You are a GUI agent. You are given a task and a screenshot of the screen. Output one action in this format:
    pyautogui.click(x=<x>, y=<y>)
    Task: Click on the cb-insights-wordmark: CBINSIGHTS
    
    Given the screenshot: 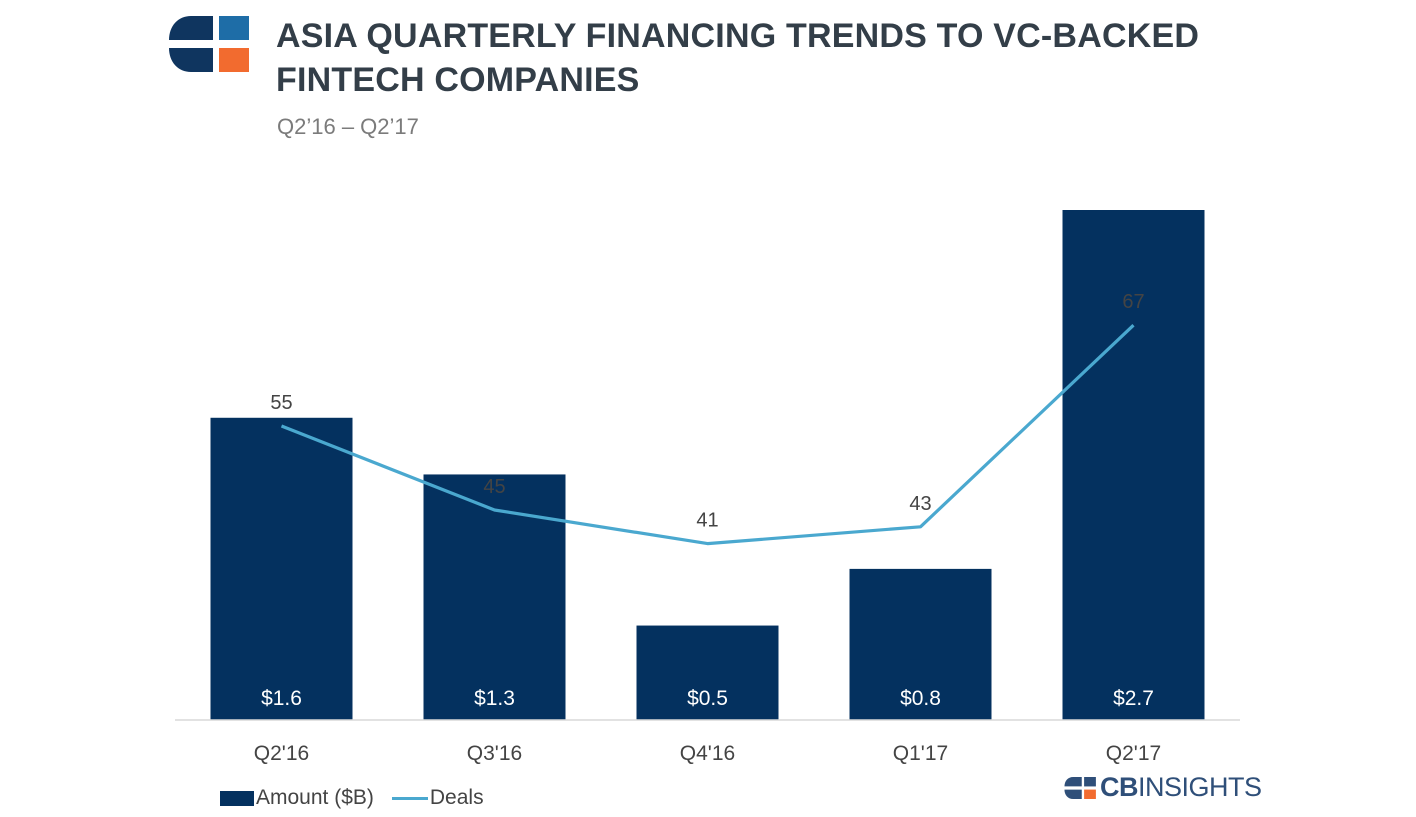 What is the action you would take?
    pyautogui.click(x=1181, y=787)
    